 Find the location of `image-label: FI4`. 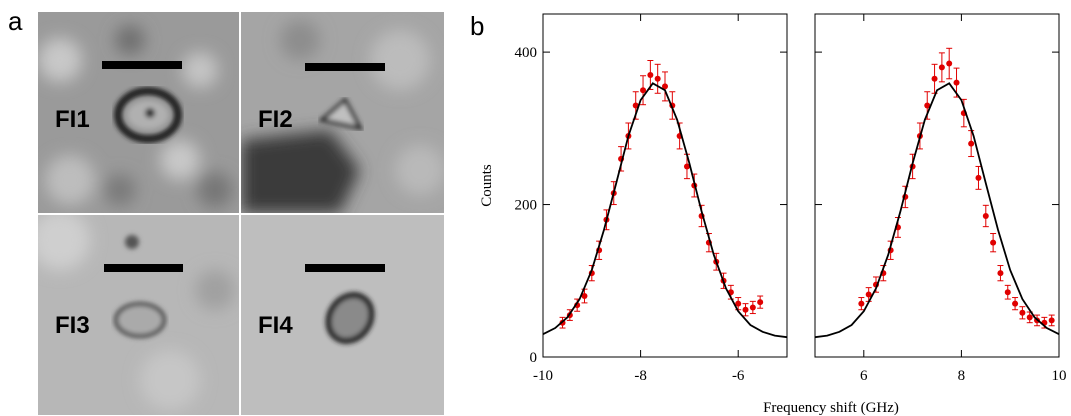

image-label: FI4 is located at coordinates (275, 325).